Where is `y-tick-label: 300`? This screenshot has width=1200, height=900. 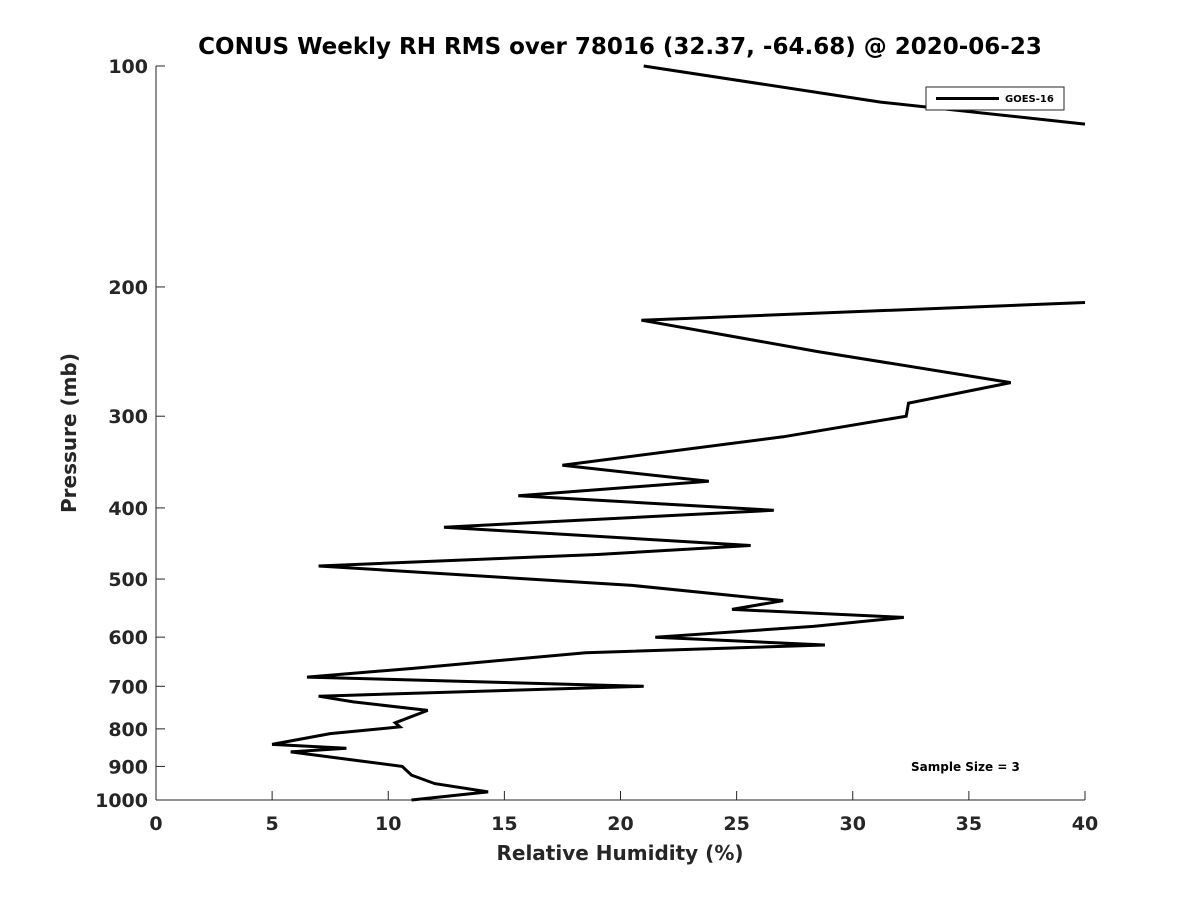
y-tick-label: 300 is located at coordinates (128, 417).